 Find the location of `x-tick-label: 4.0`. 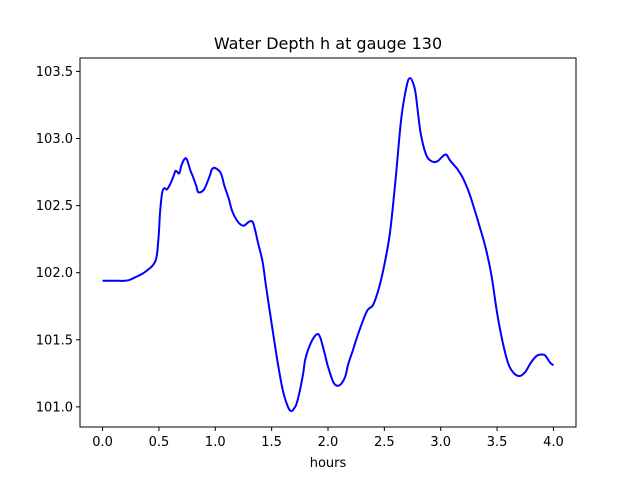

x-tick-label: 4.0 is located at coordinates (553, 442).